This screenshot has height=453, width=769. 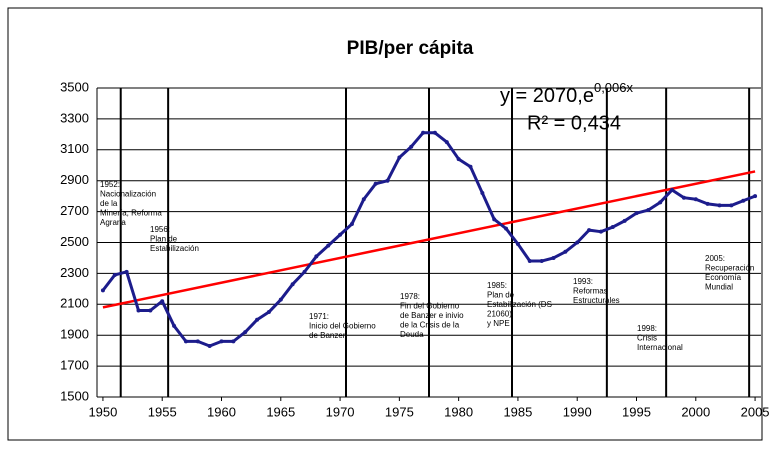 What do you see at coordinates (319, 316) in the screenshot?
I see `event-annotation: 1971:` at bounding box center [319, 316].